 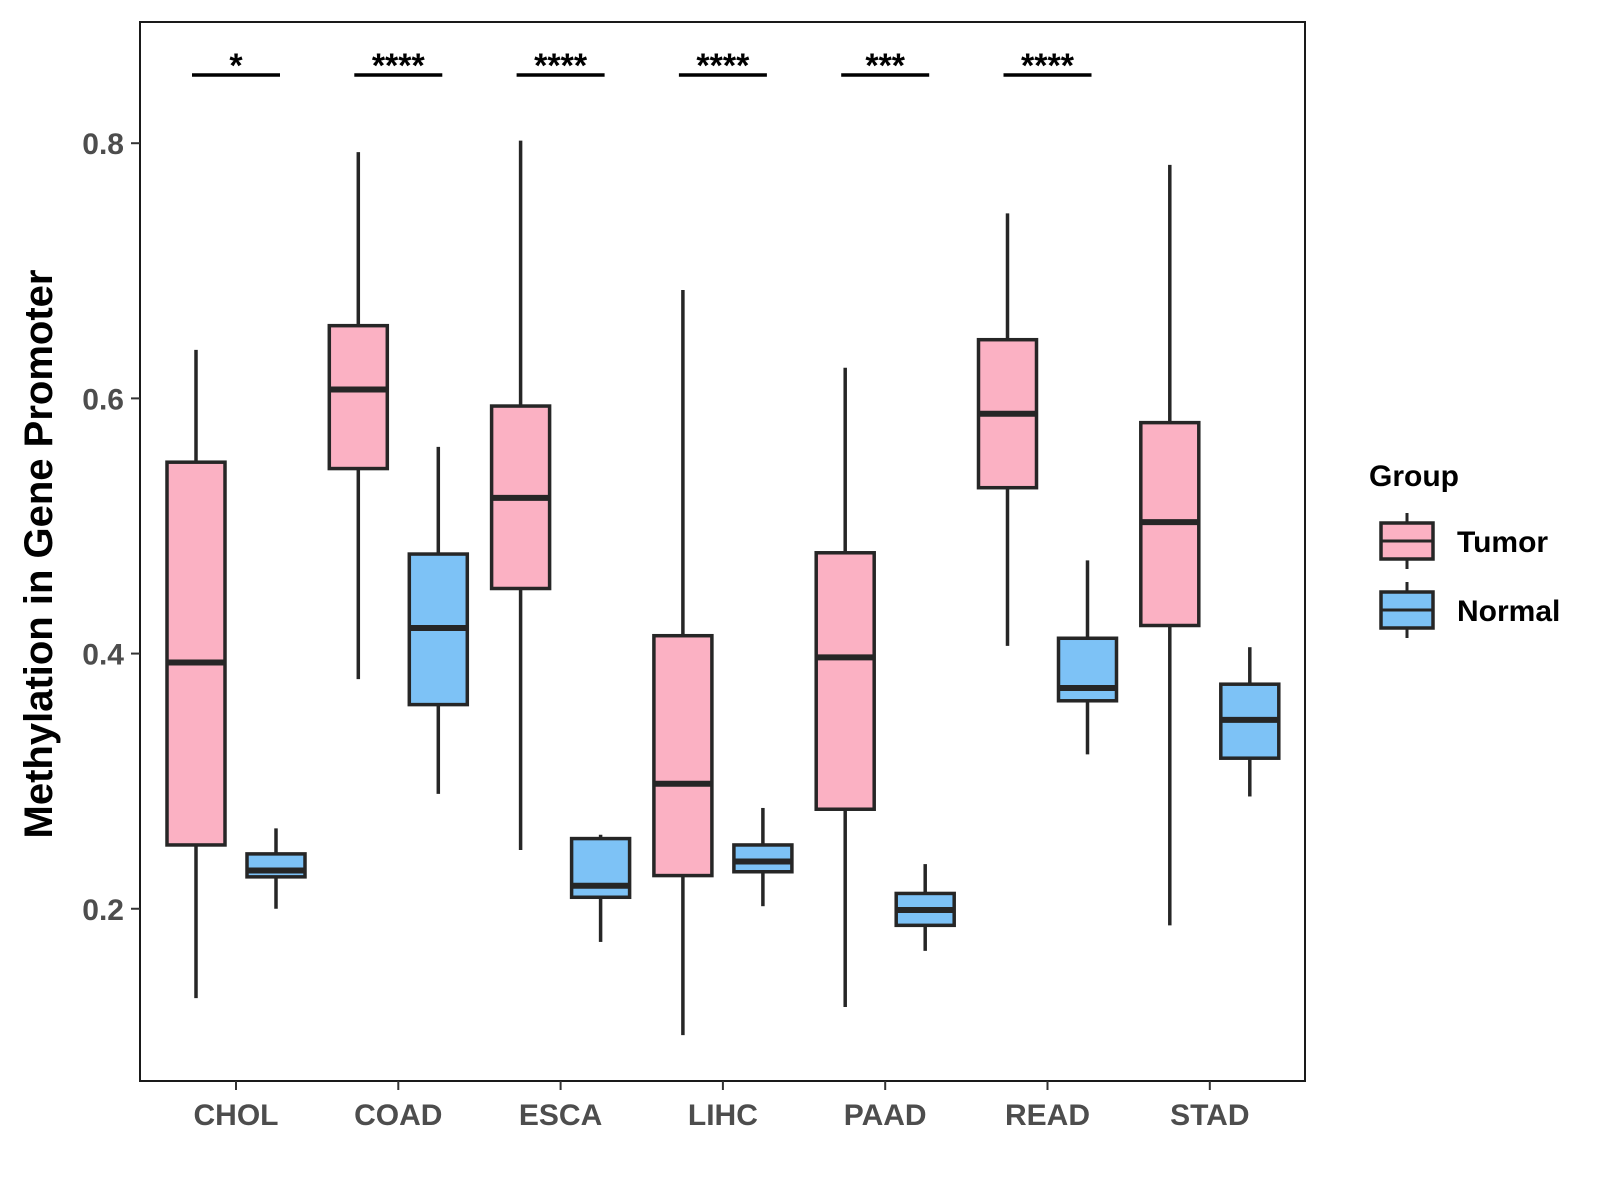 I want to click on box-tumor-esca, so click(x=520, y=495).